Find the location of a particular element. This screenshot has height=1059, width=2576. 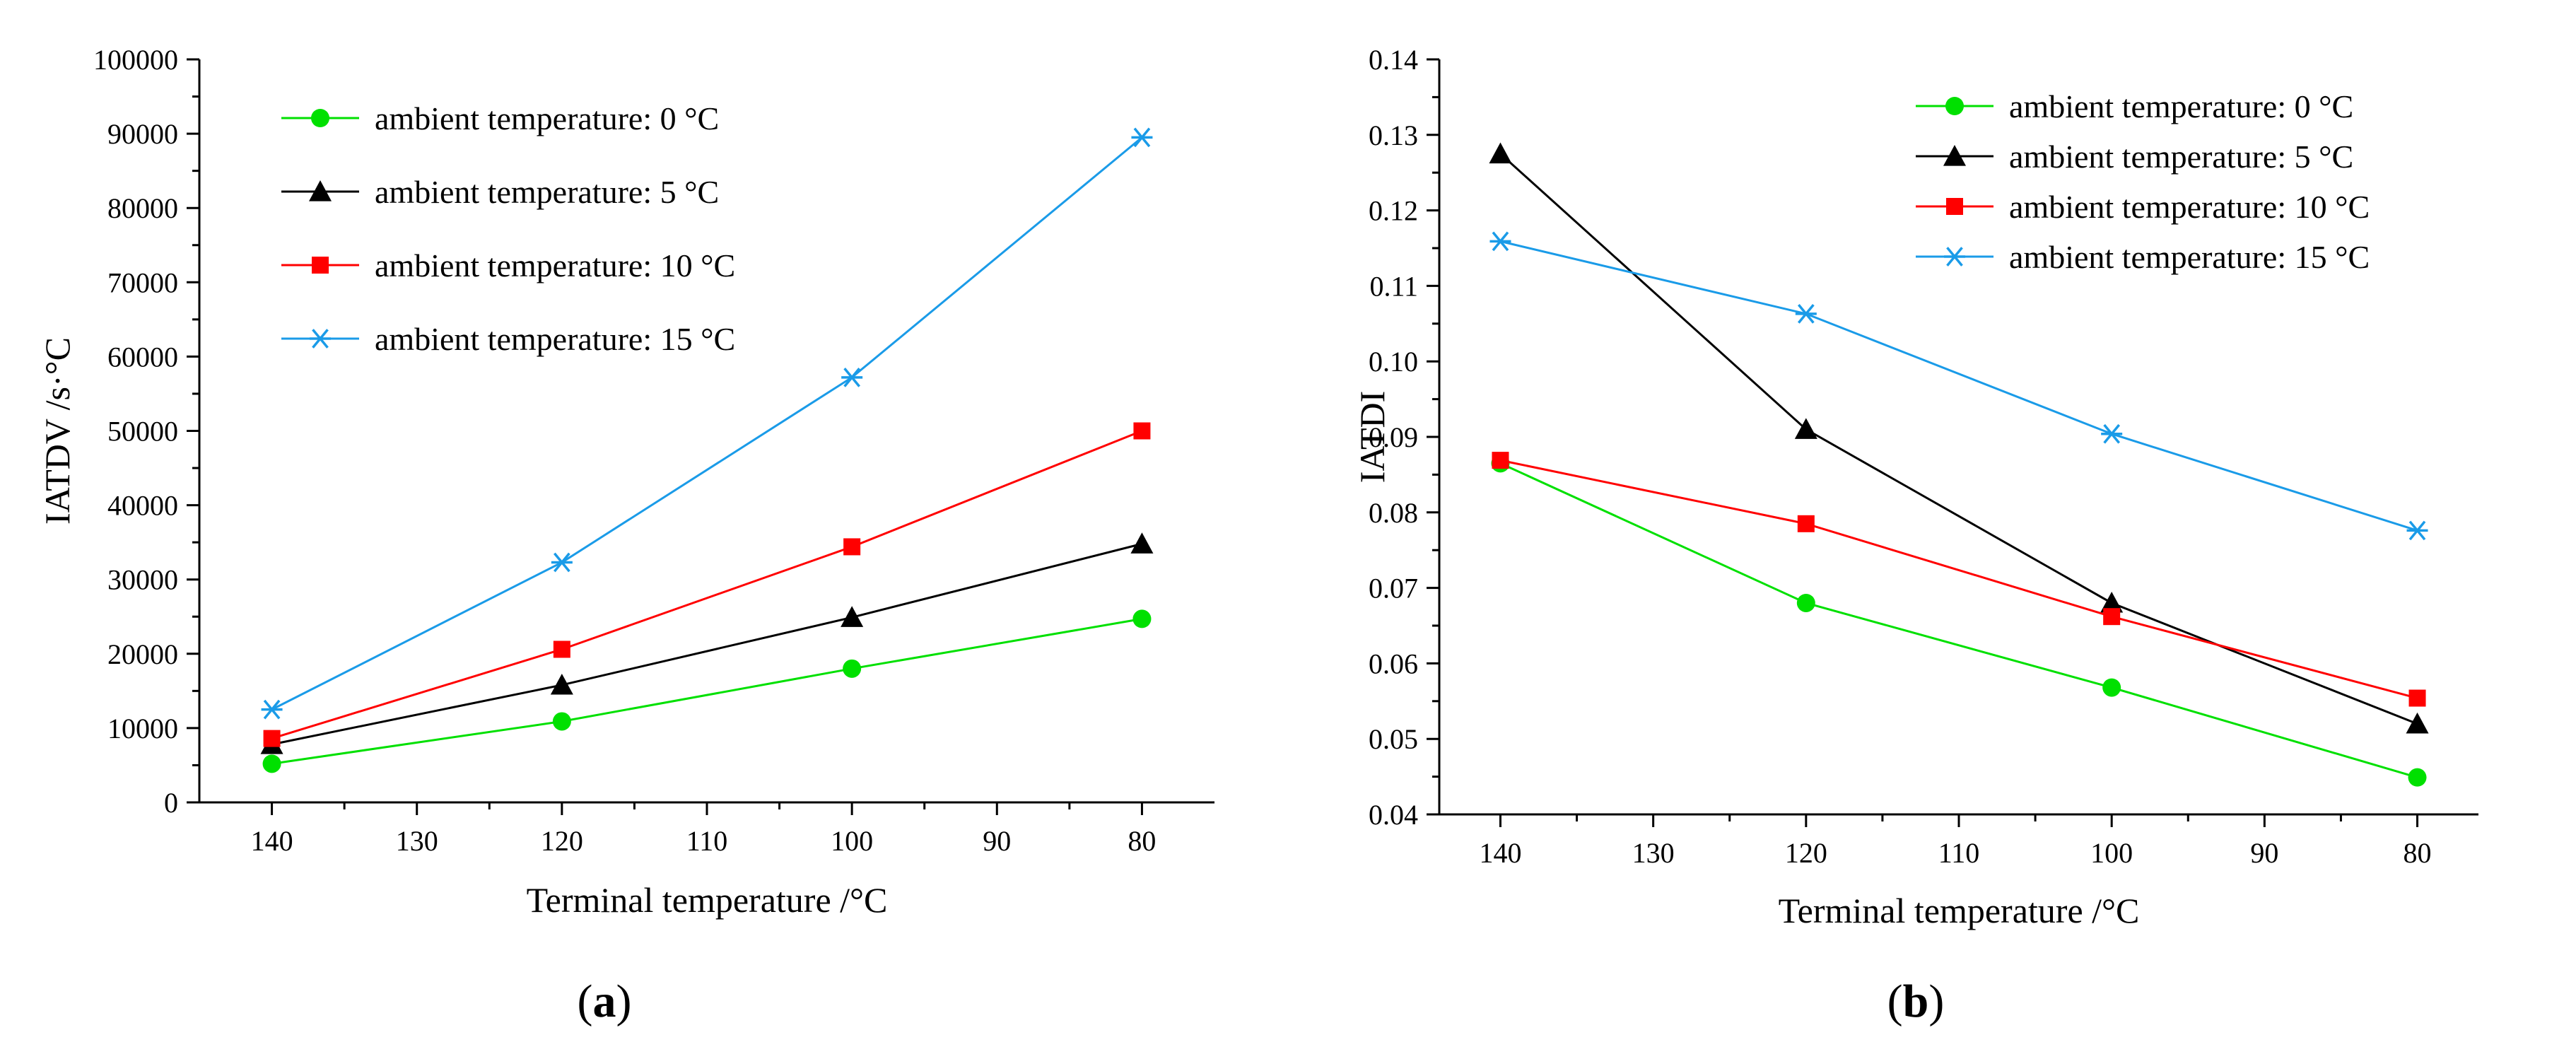

x-tick-label: 100 is located at coordinates (2112, 853).